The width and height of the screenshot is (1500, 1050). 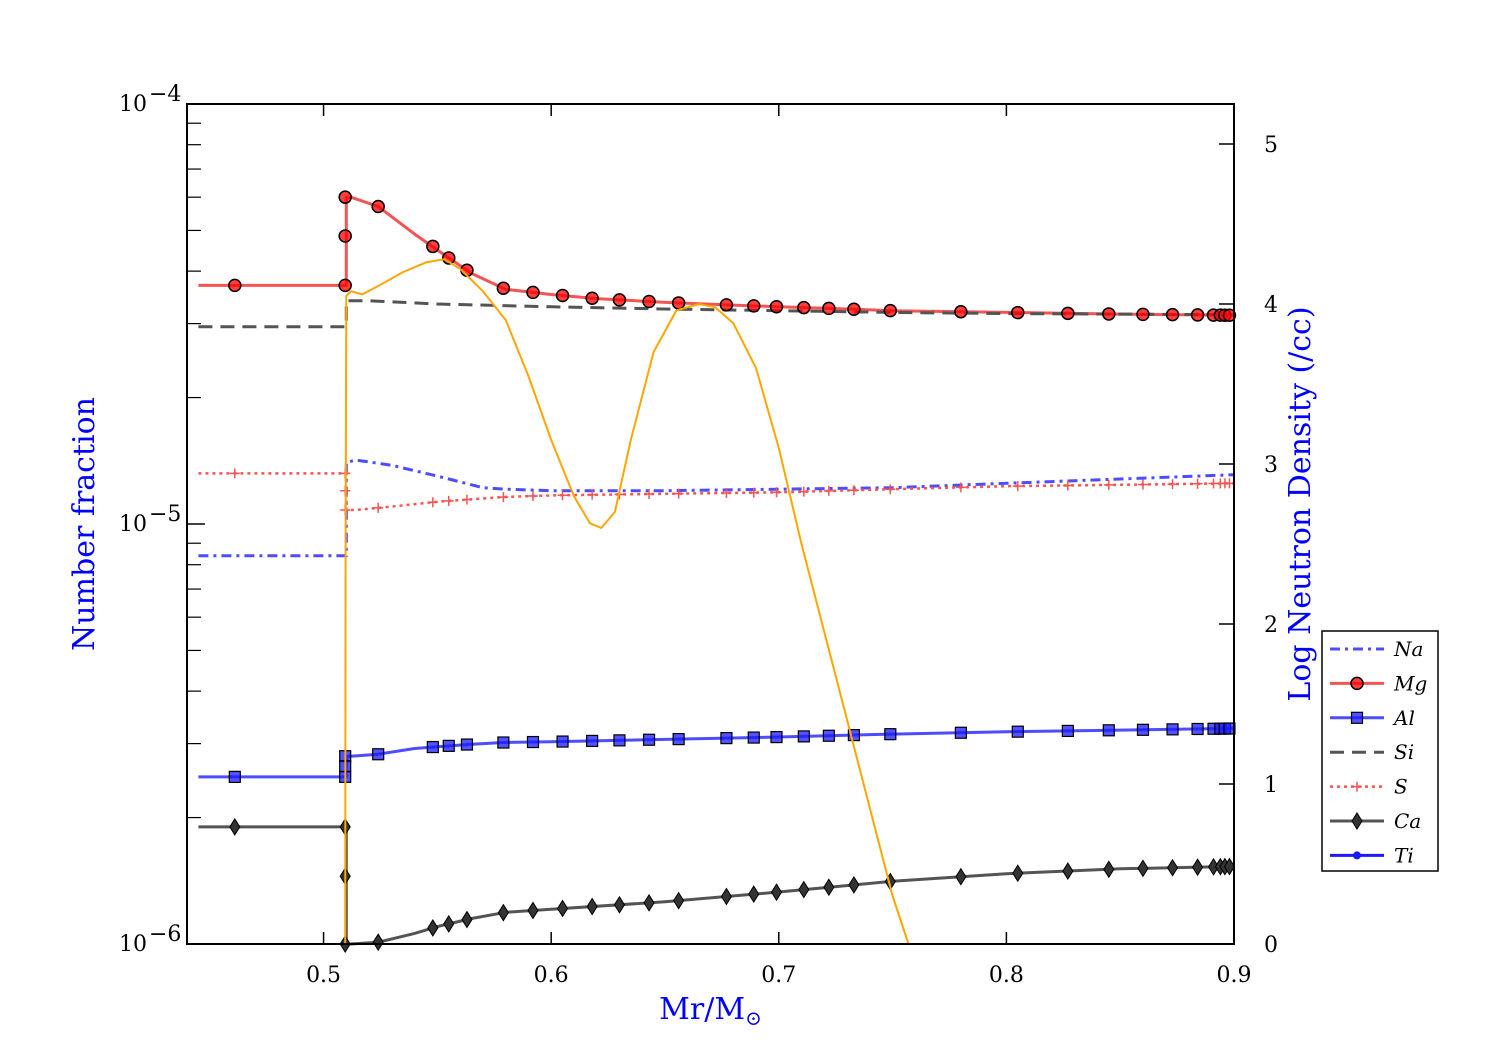 I want to click on legend-marker-ca, so click(x=1357, y=821).